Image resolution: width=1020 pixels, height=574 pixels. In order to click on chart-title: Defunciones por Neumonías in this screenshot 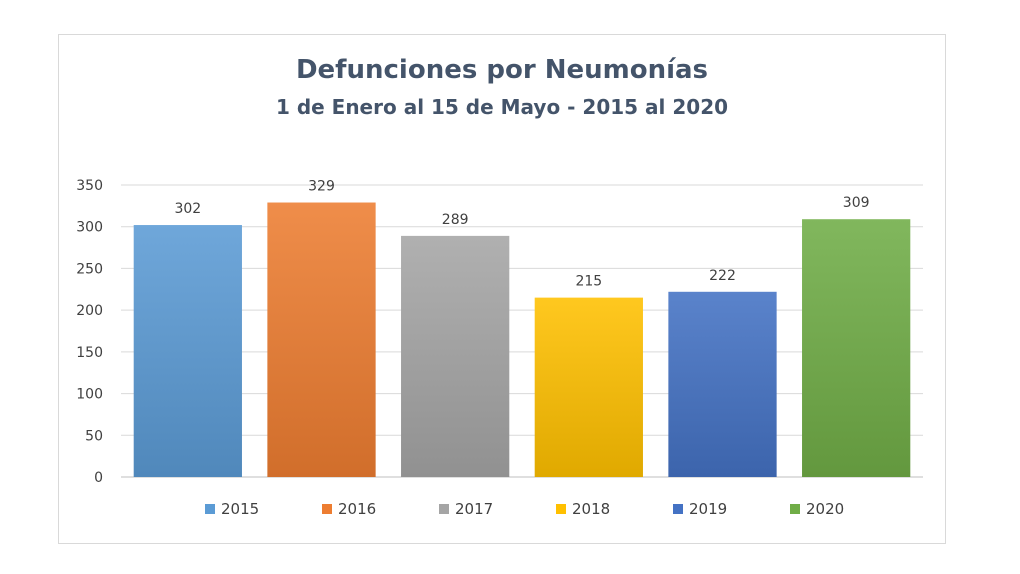, I will do `click(502, 70)`.